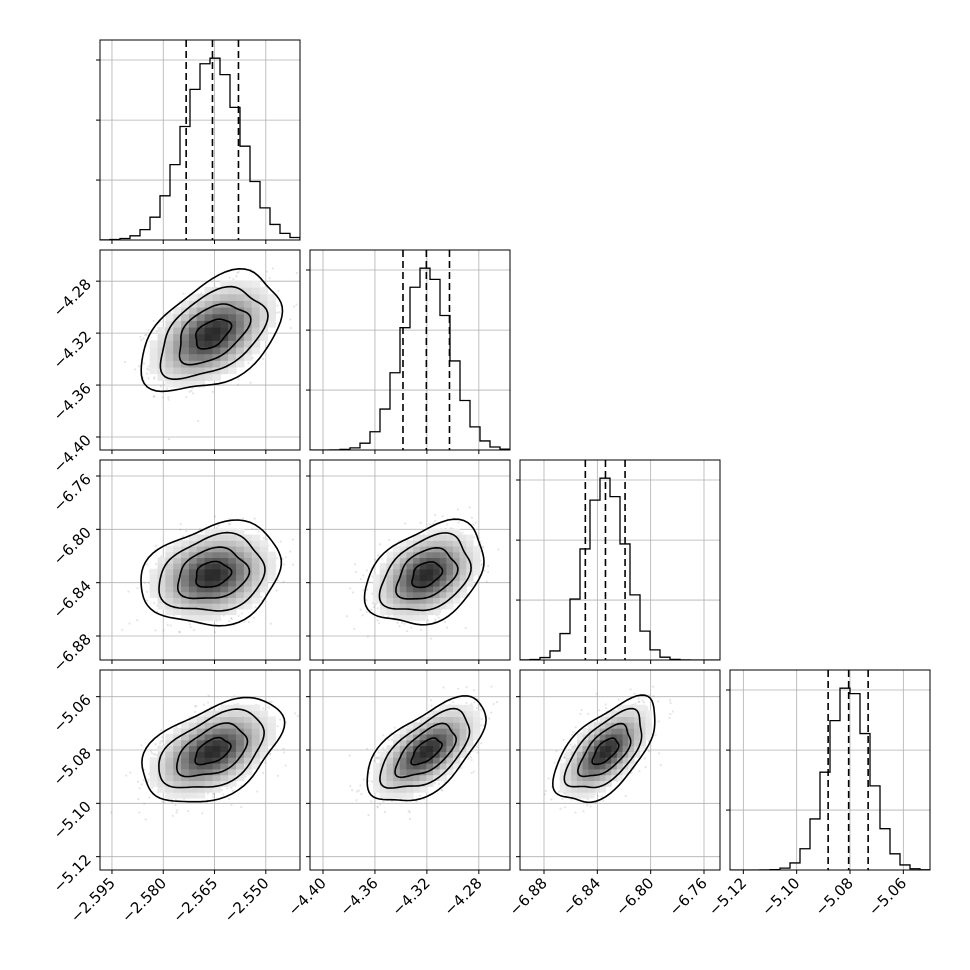 This screenshot has height=970, width=970. I want to click on panel-content, so click(200, 560).